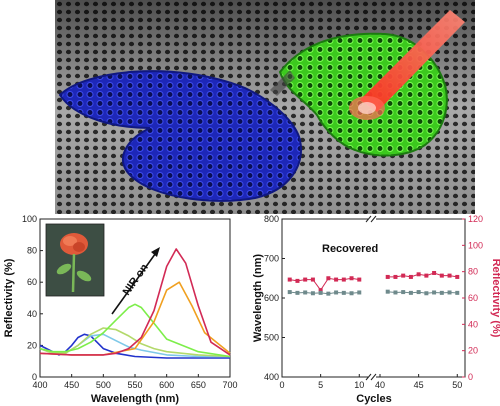 This screenshot has height=406, width=500. Describe the element at coordinates (457, 385) in the screenshot. I see `x-tick-label: 50` at that location.